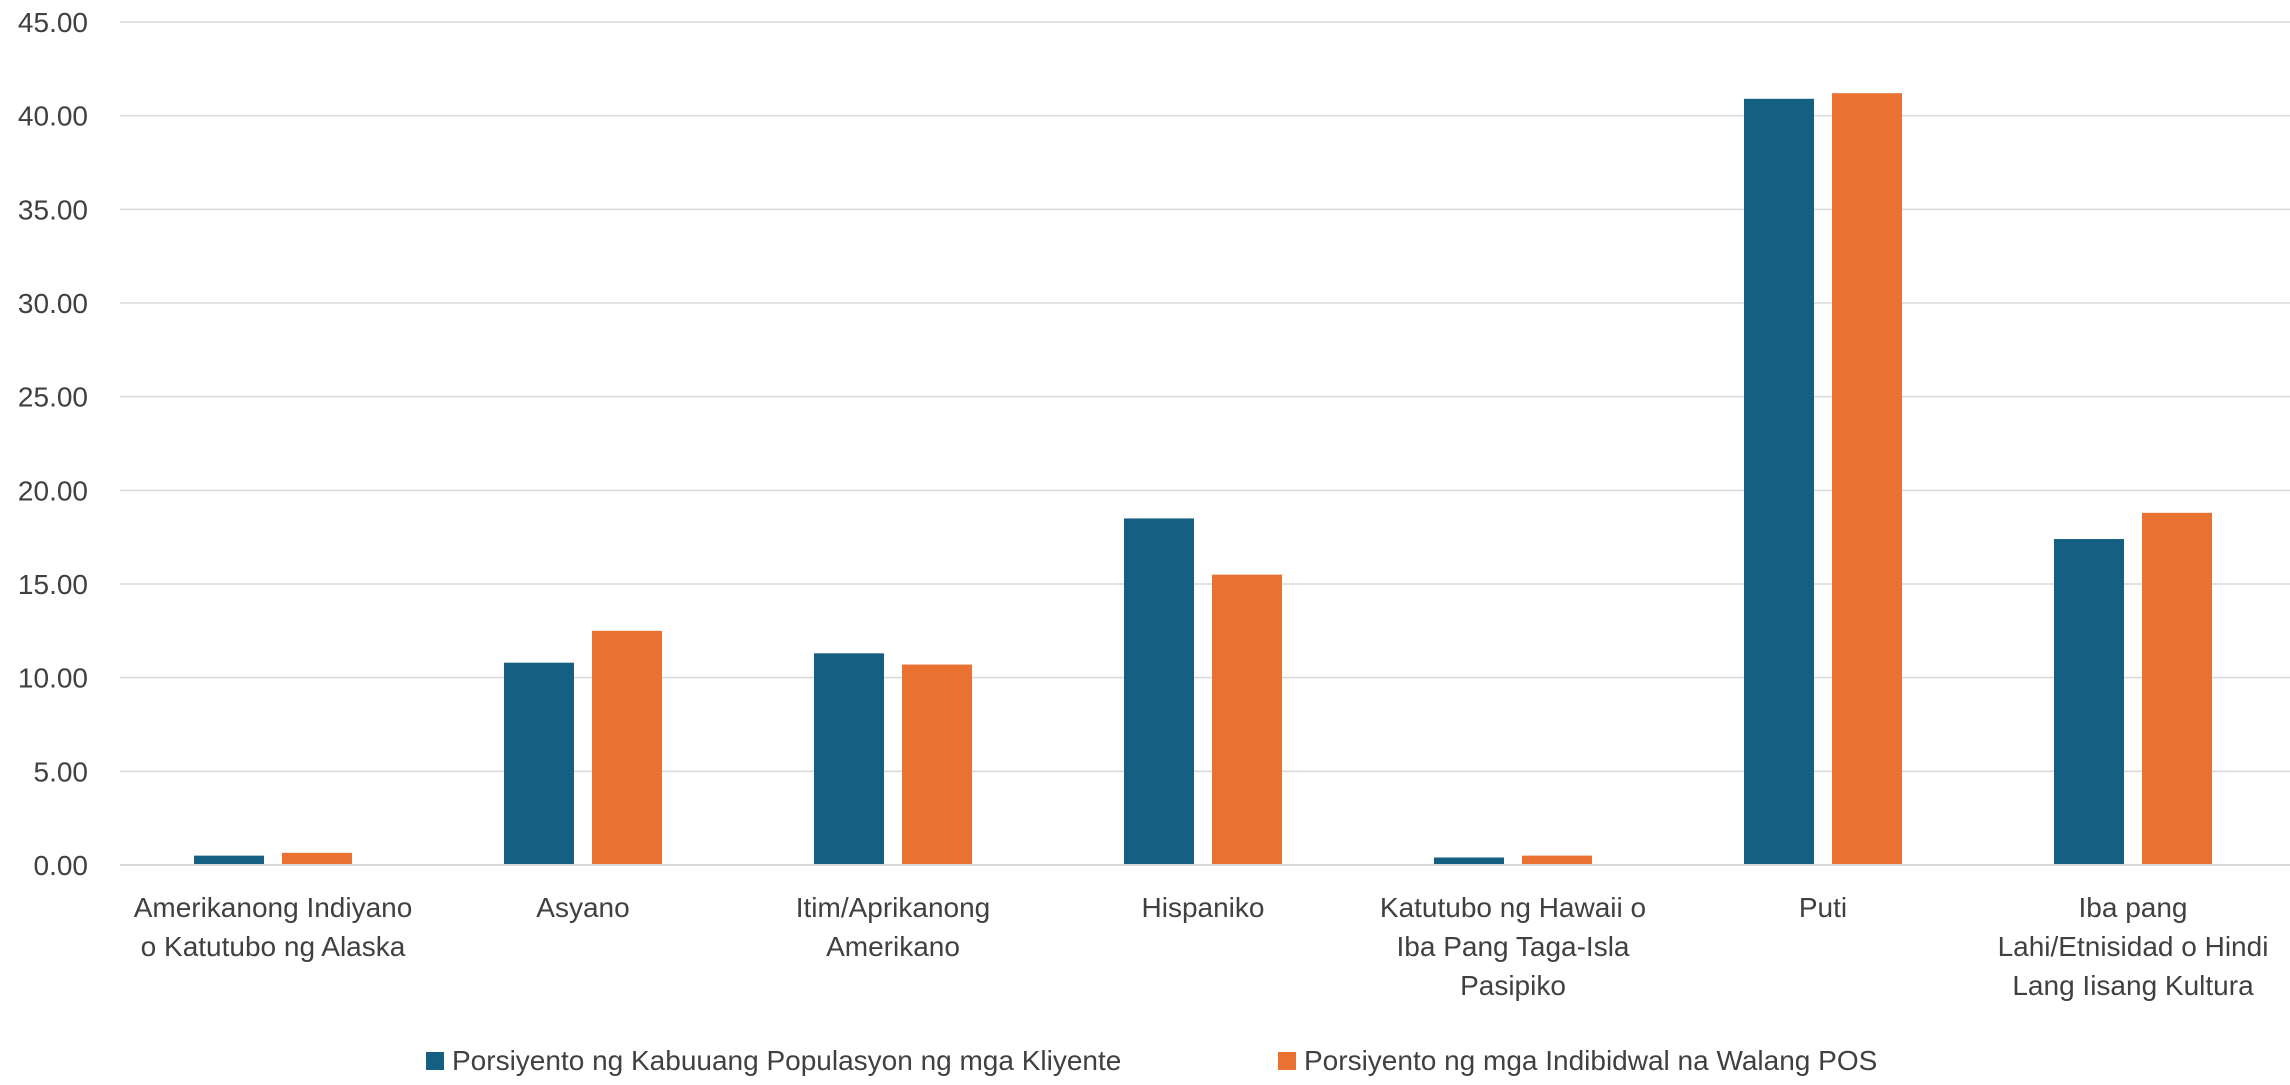 The width and height of the screenshot is (2290, 1085). I want to click on y-tick-label: 0.00, so click(61, 865).